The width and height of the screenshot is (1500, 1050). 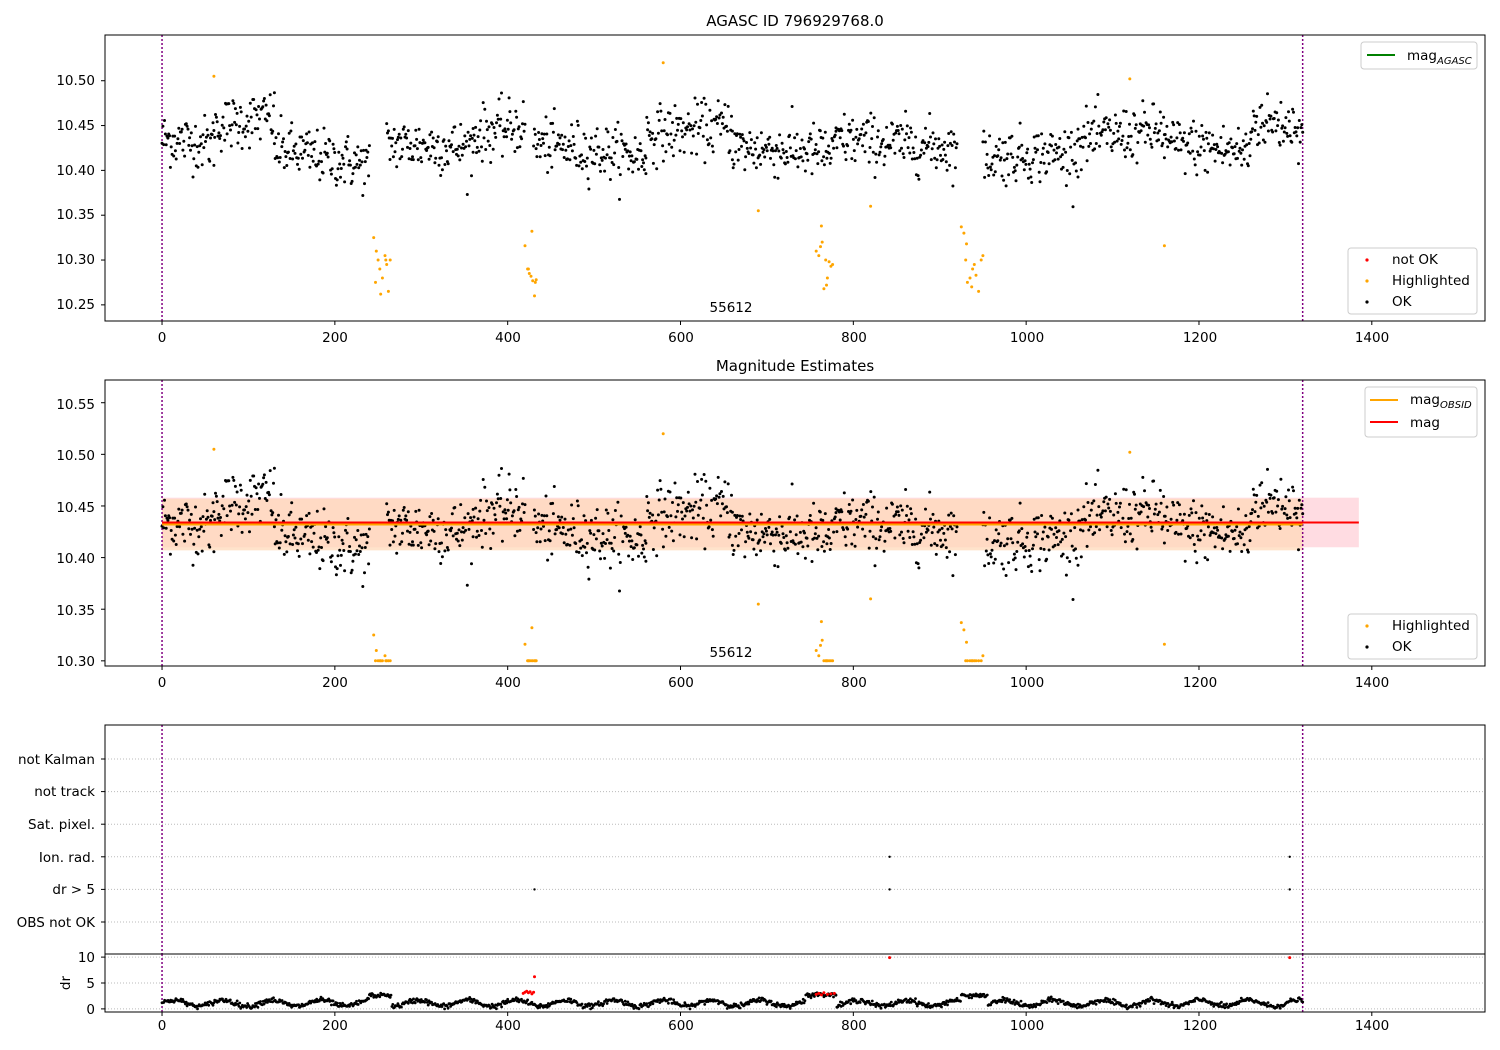 What do you see at coordinates (1419, 55) in the screenshot?
I see `agasc-line-legend-box` at bounding box center [1419, 55].